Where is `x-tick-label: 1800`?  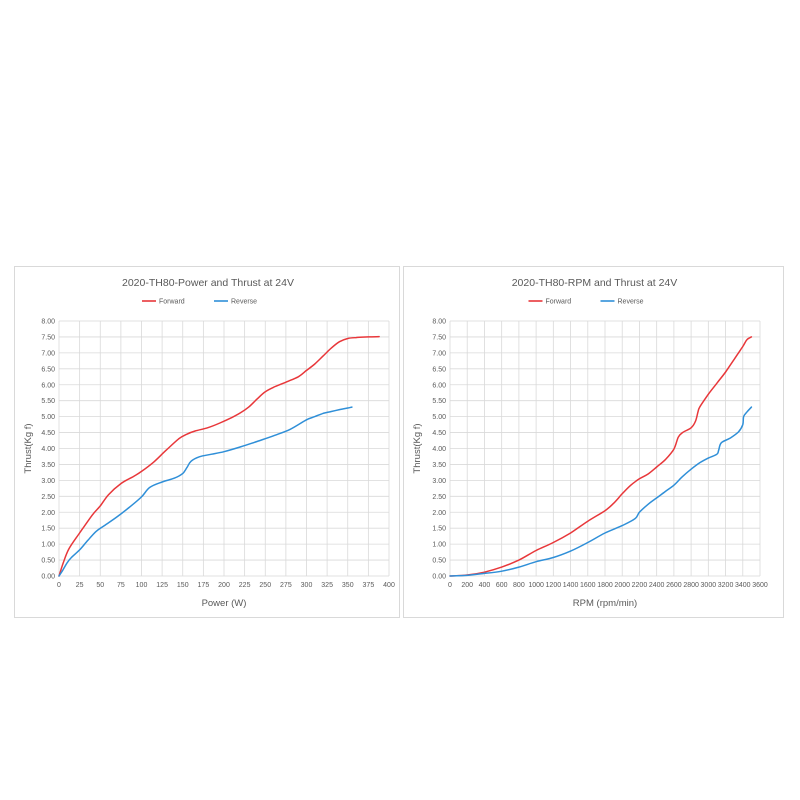 x-tick-label: 1800 is located at coordinates (605, 585).